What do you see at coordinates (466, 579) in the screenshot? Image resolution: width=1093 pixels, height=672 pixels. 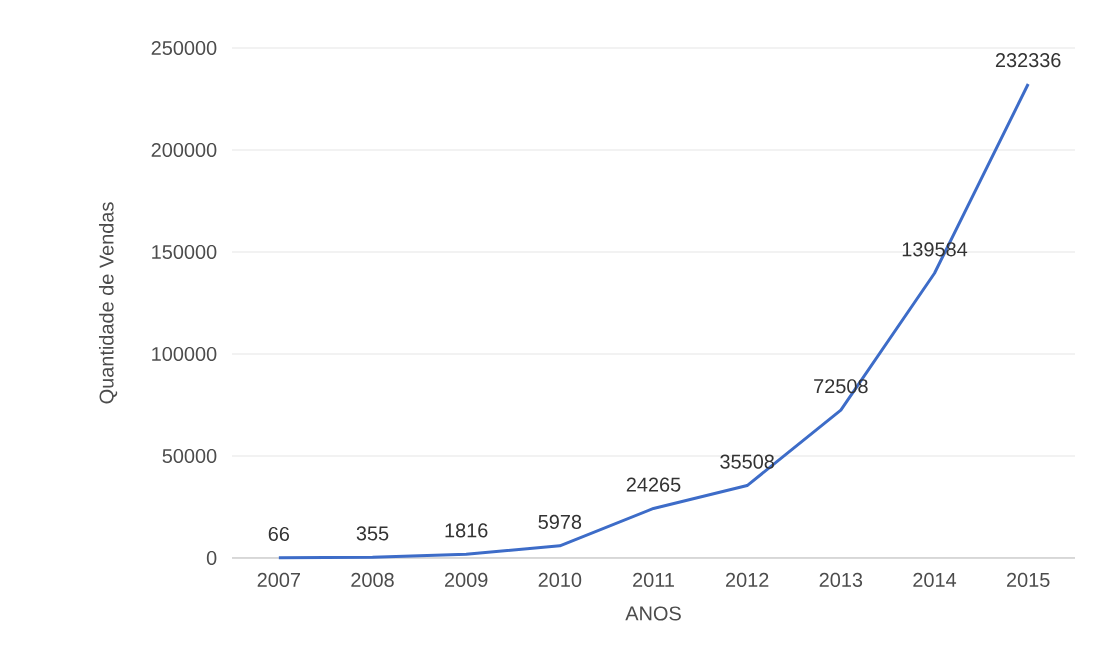 I see `x-tick-label: 2009` at bounding box center [466, 579].